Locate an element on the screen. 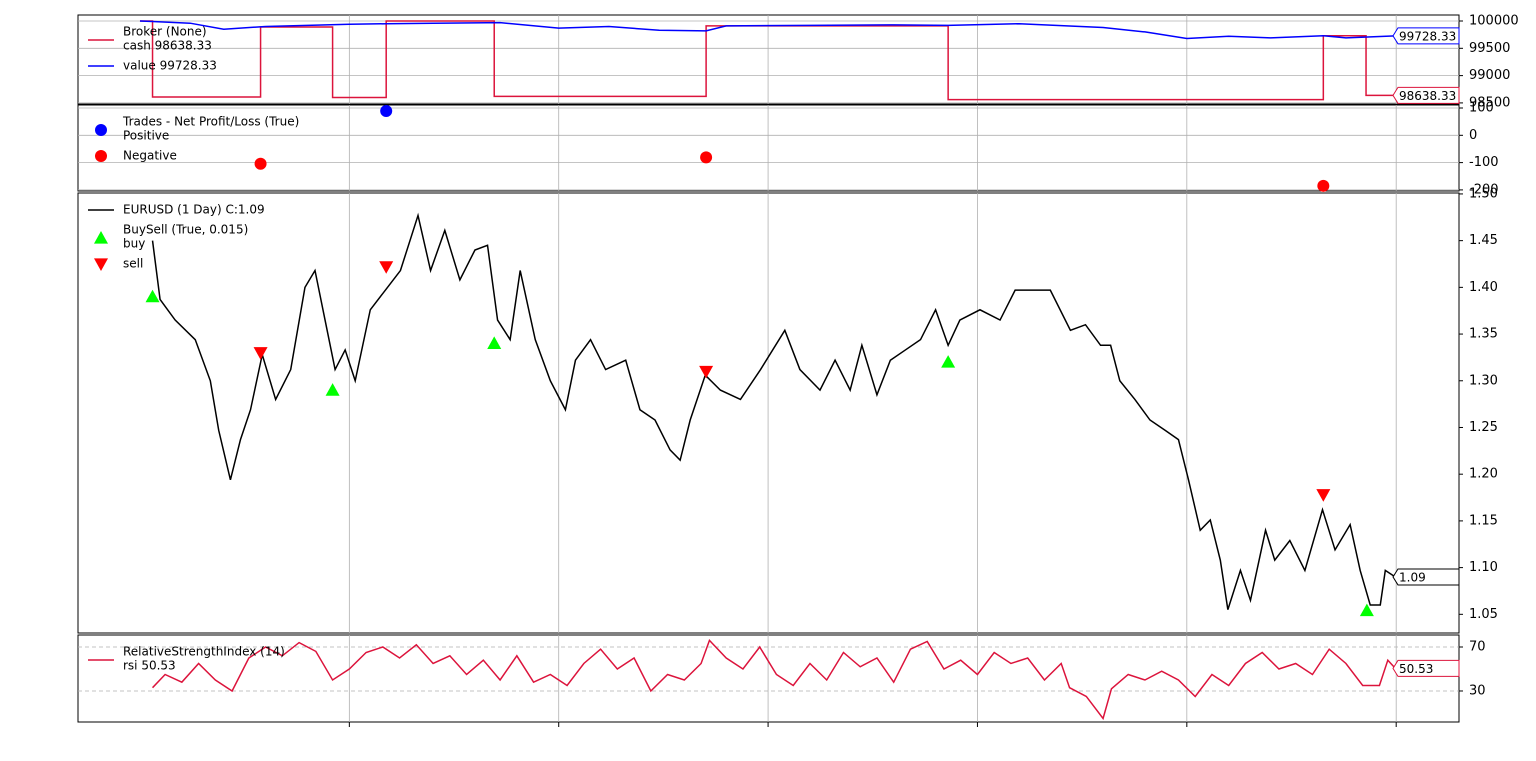  y-tick-label: 1.10 is located at coordinates (1483, 567).